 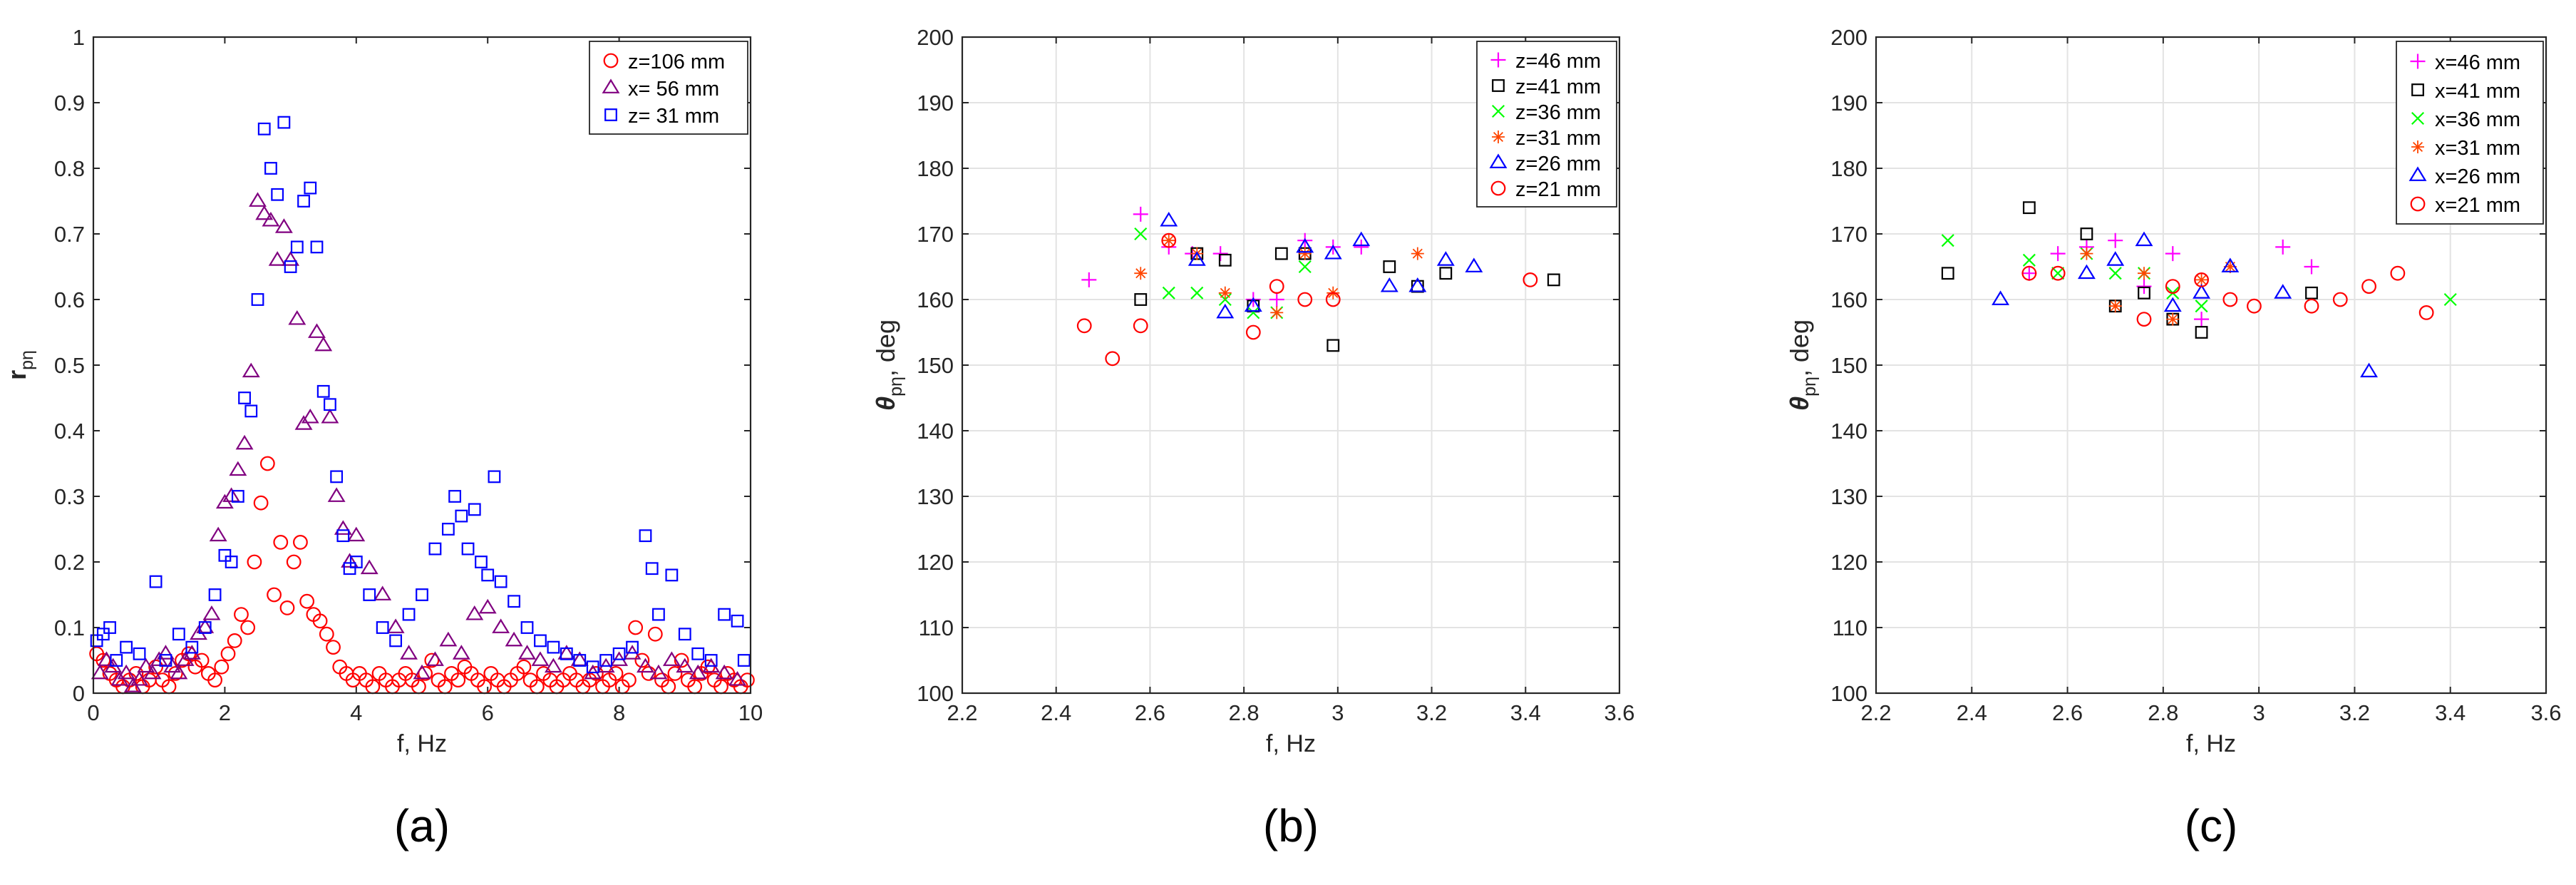 I want to click on y-tick-label: 1, so click(x=79, y=37).